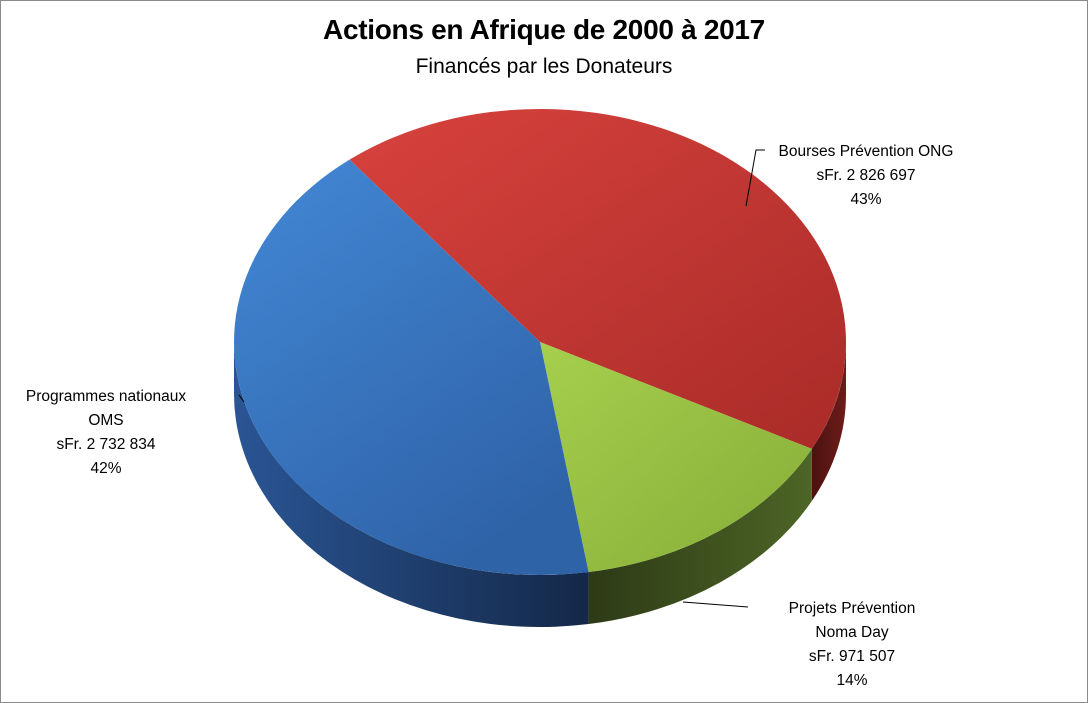 This screenshot has width=1088, height=703. I want to click on leader-line-bourses, so click(755, 178).